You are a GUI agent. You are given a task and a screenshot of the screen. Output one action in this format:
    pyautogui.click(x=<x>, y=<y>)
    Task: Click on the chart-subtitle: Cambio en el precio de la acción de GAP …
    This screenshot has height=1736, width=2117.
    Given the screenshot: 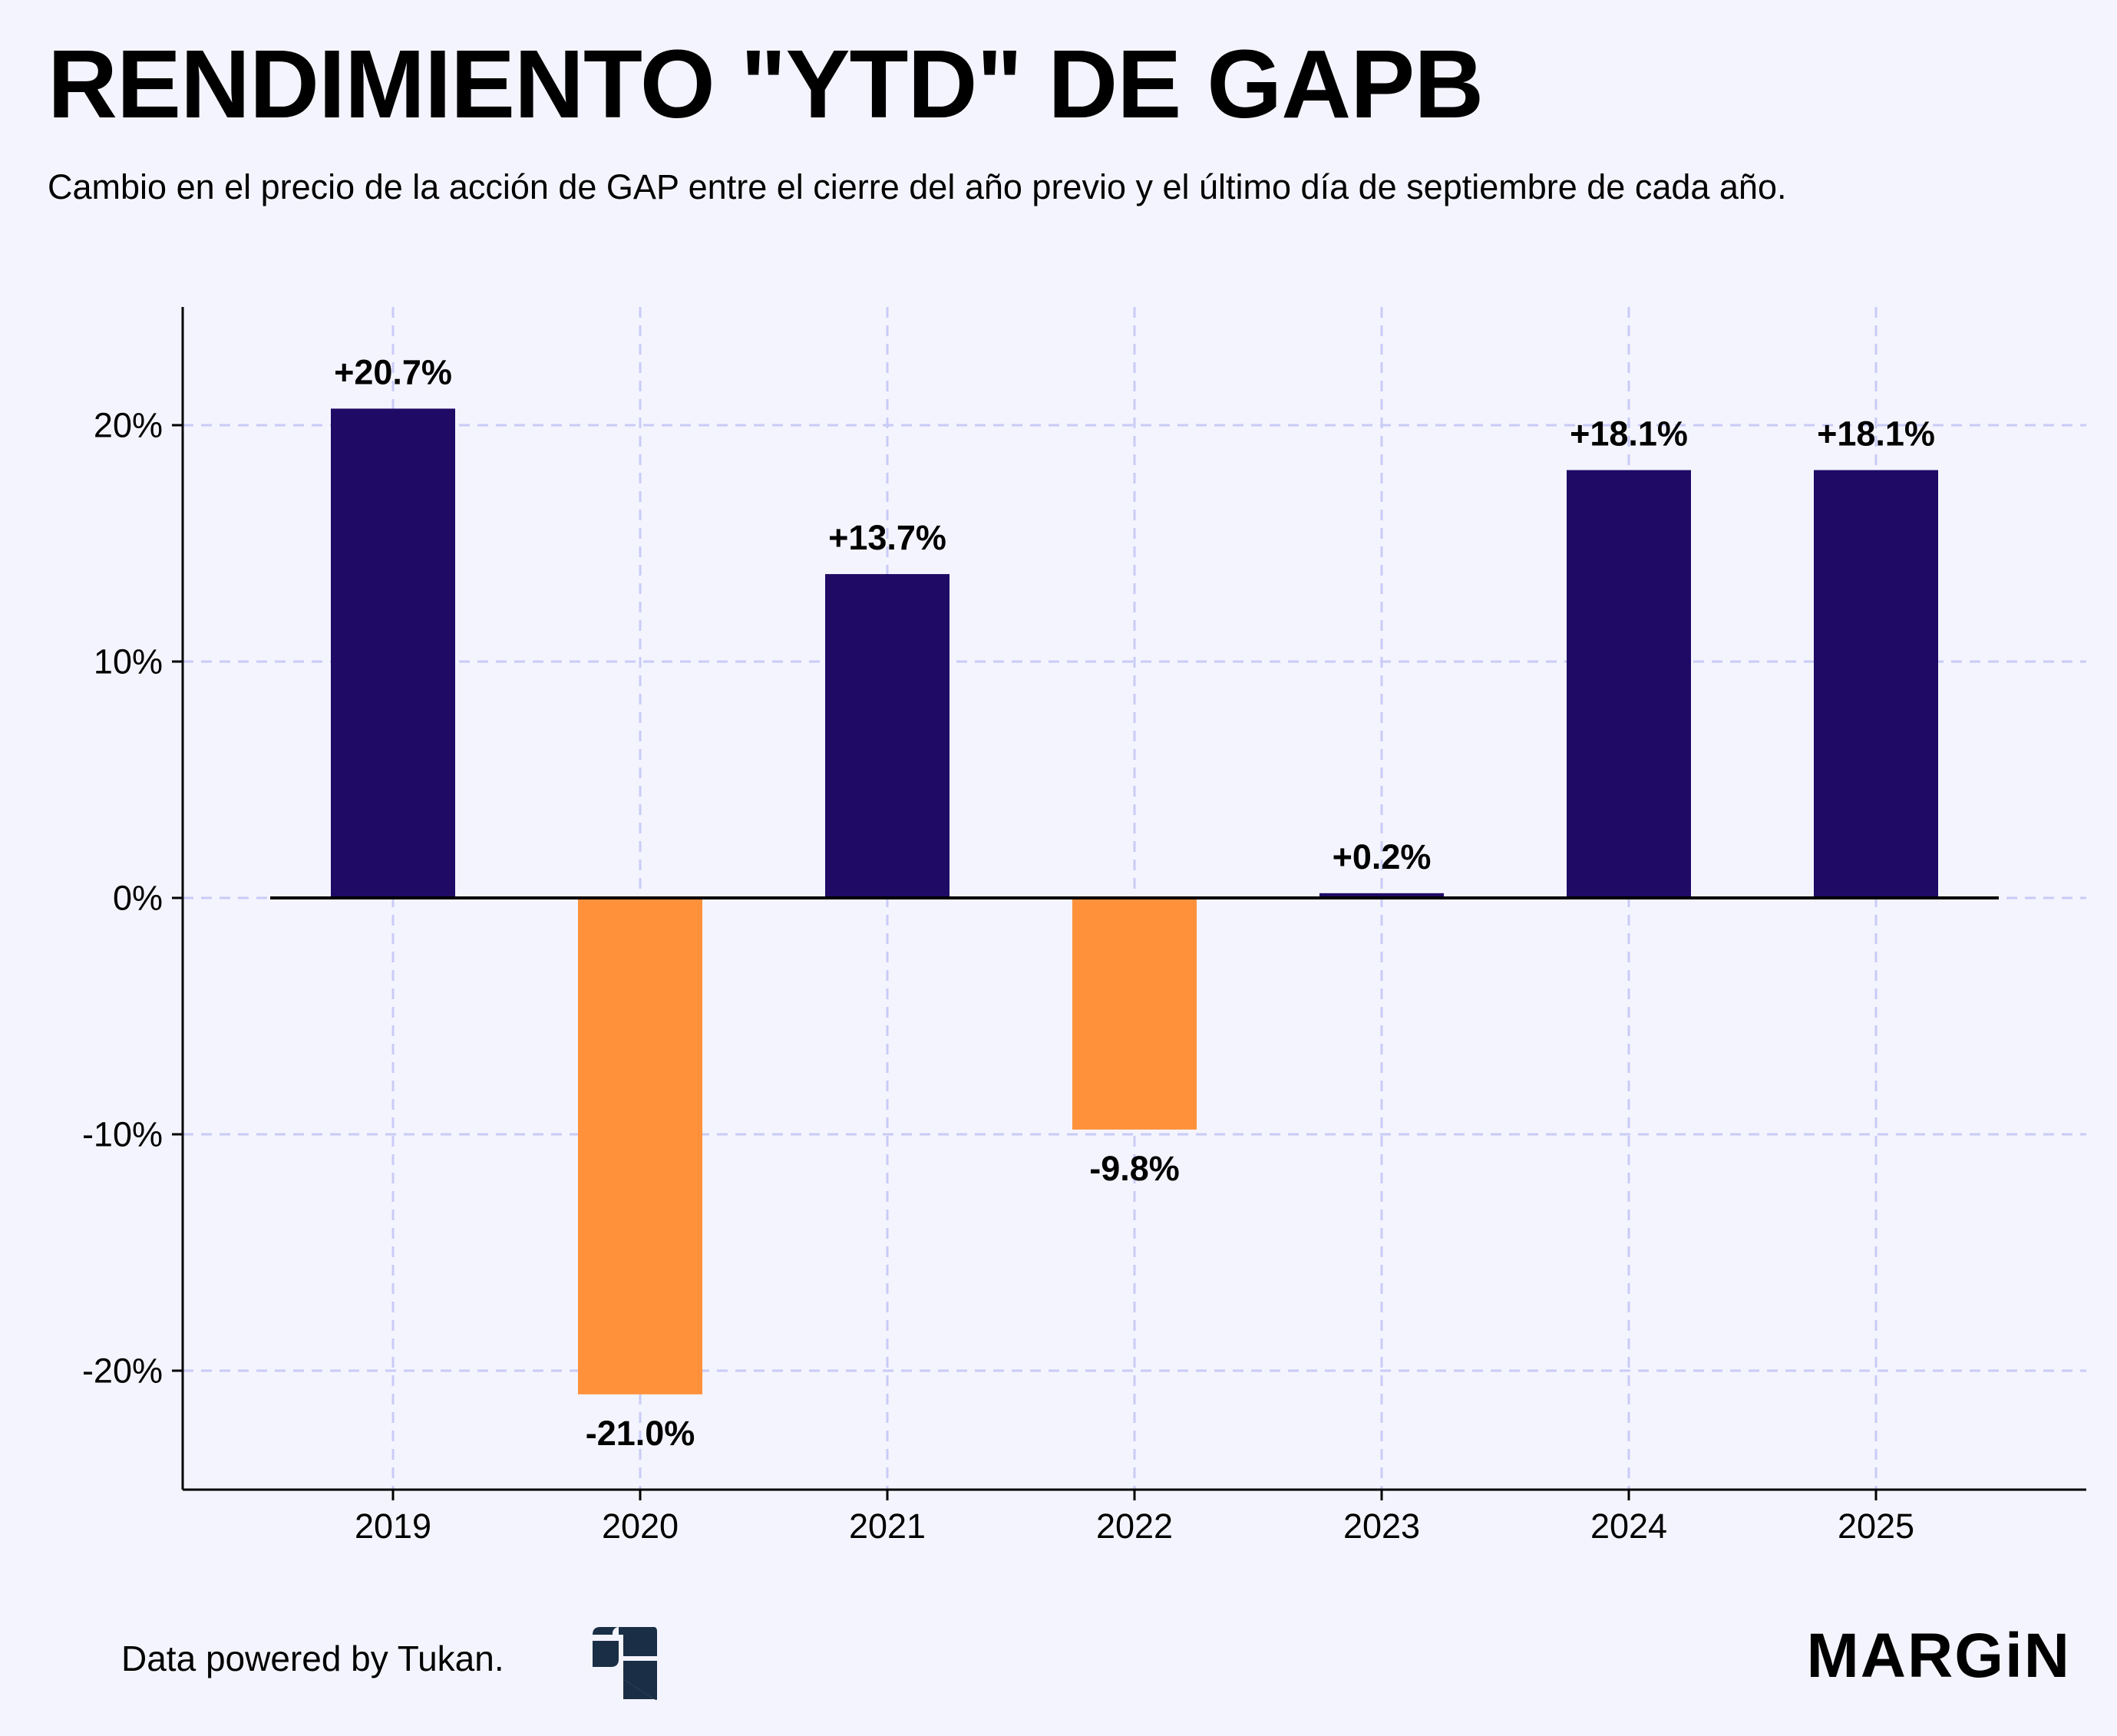 What is the action you would take?
    pyautogui.click(x=917, y=186)
    